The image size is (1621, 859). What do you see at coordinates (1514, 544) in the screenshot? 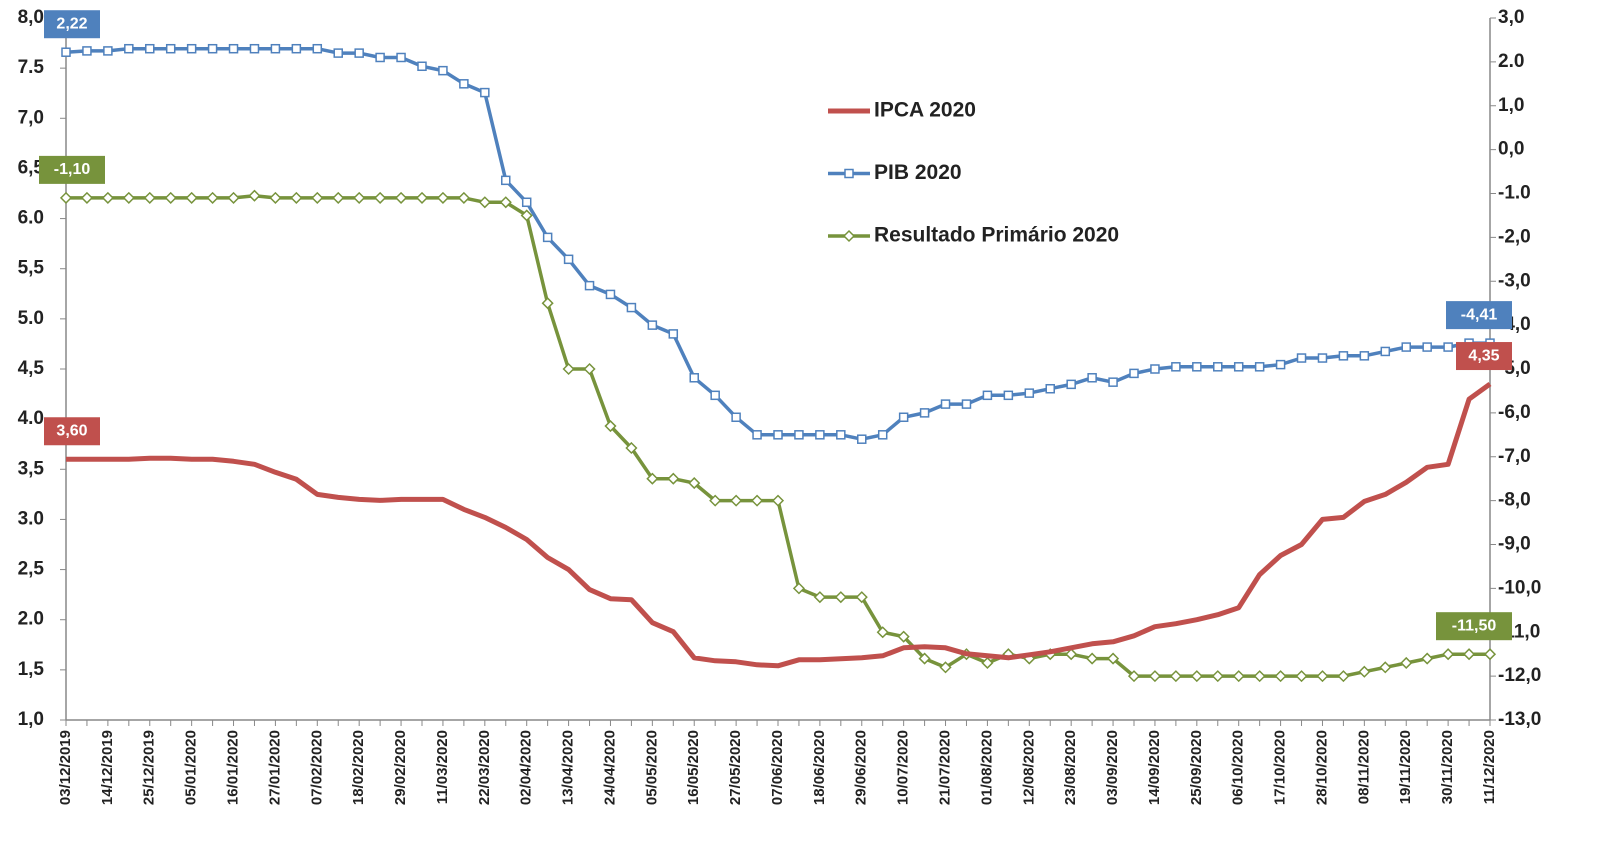
I see `y2-tick-label: -9,0` at bounding box center [1514, 544].